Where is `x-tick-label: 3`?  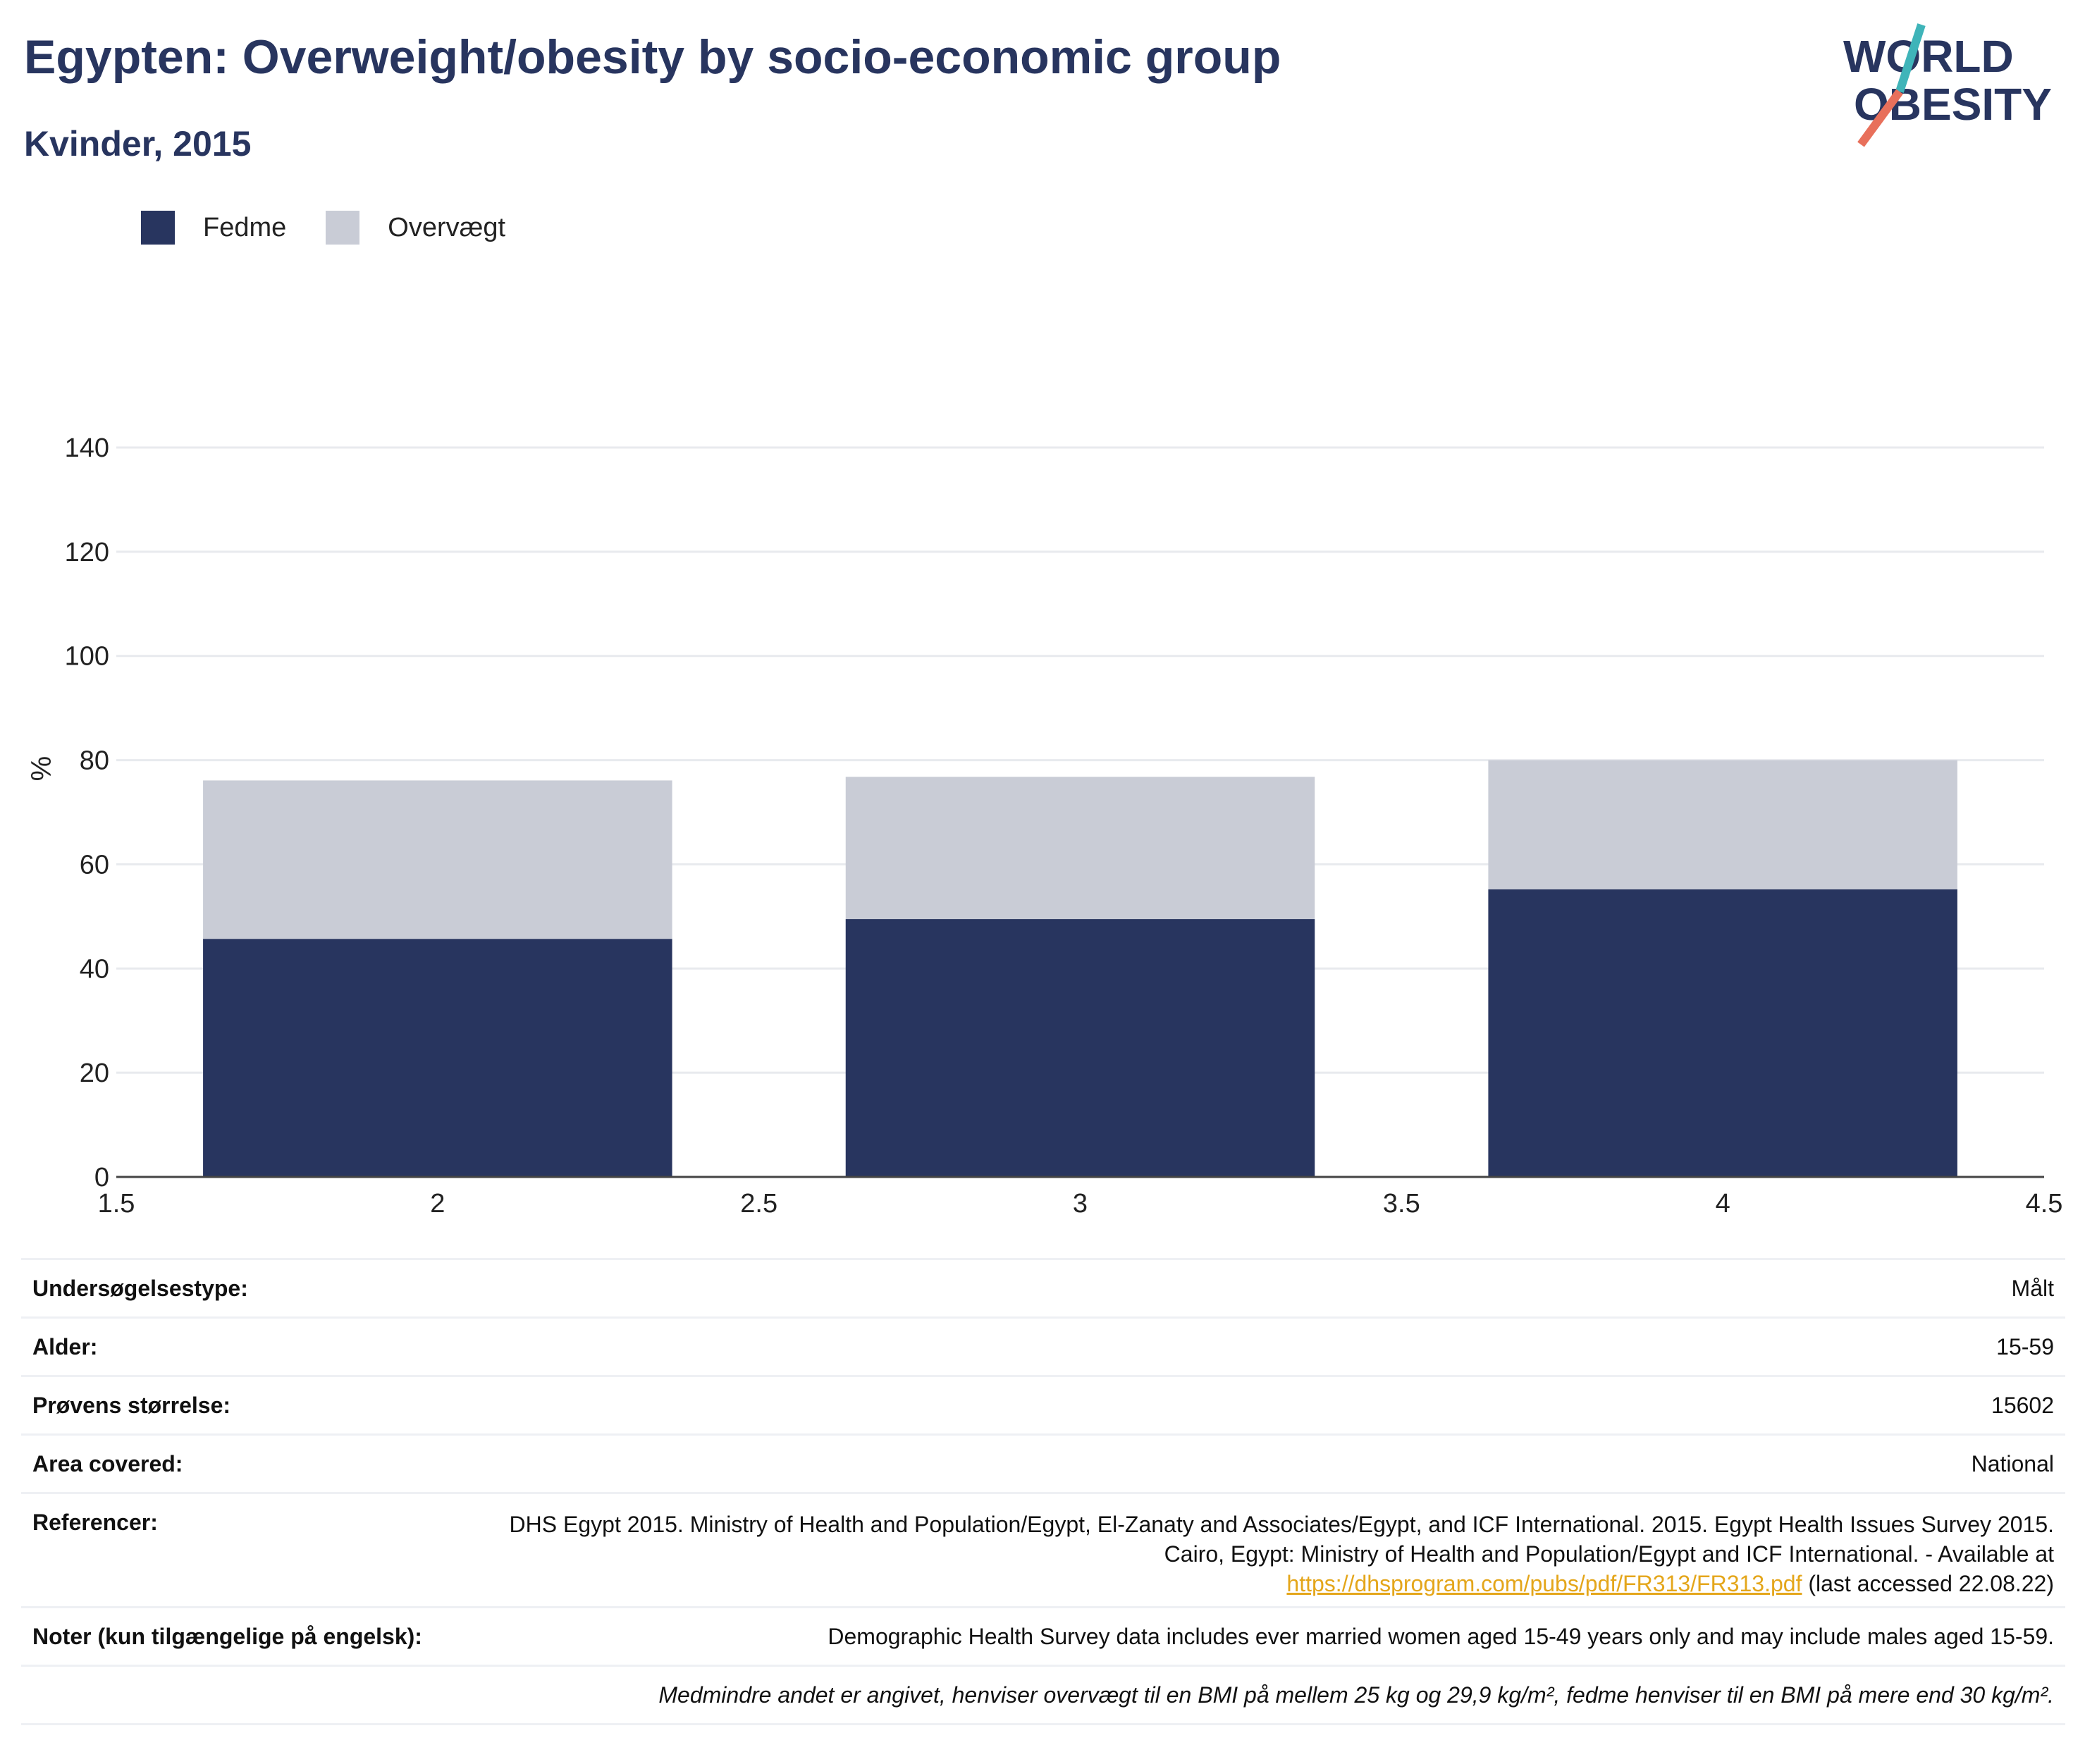 x-tick-label: 3 is located at coordinates (1080, 1204).